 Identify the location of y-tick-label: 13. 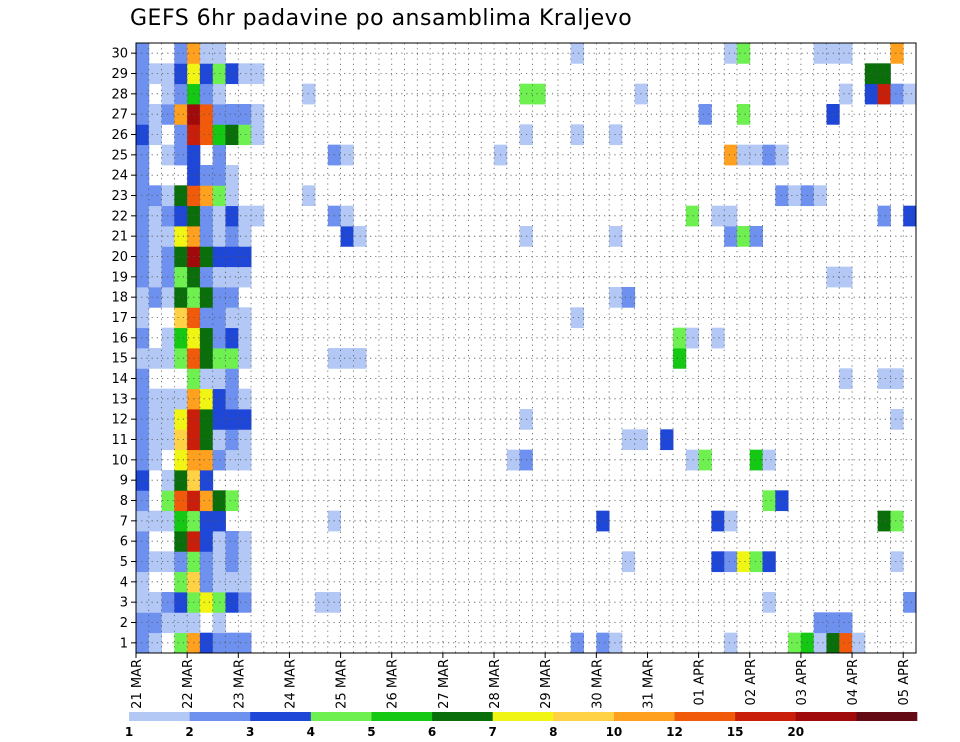
(119, 399).